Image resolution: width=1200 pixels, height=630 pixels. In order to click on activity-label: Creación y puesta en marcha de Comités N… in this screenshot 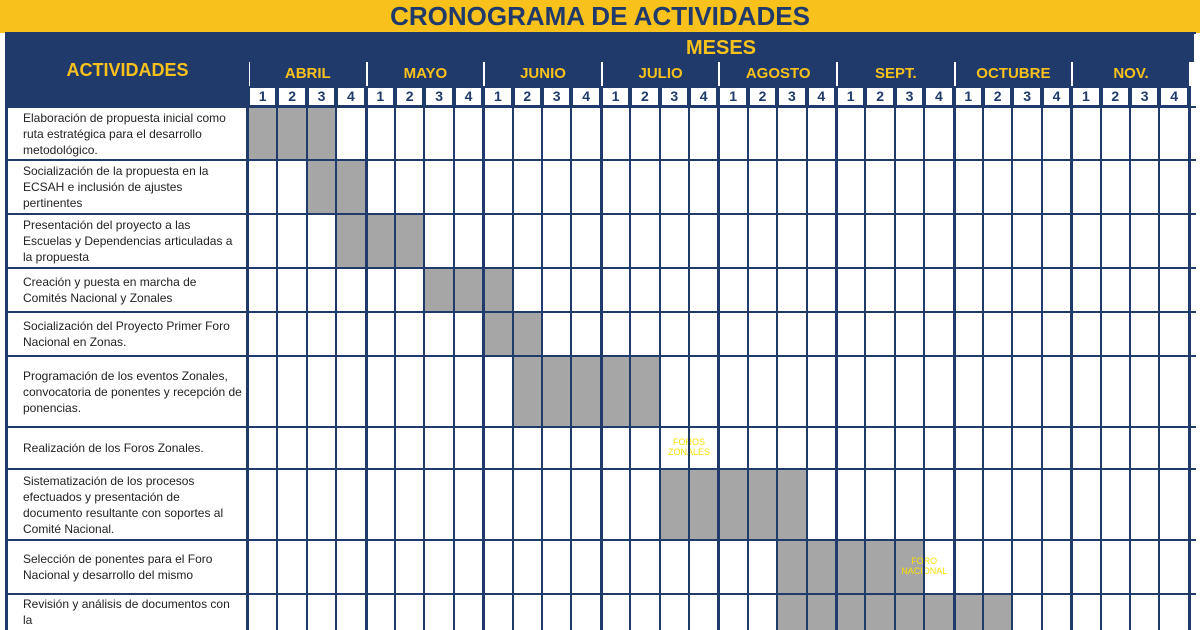, I will do `click(127, 290)`.